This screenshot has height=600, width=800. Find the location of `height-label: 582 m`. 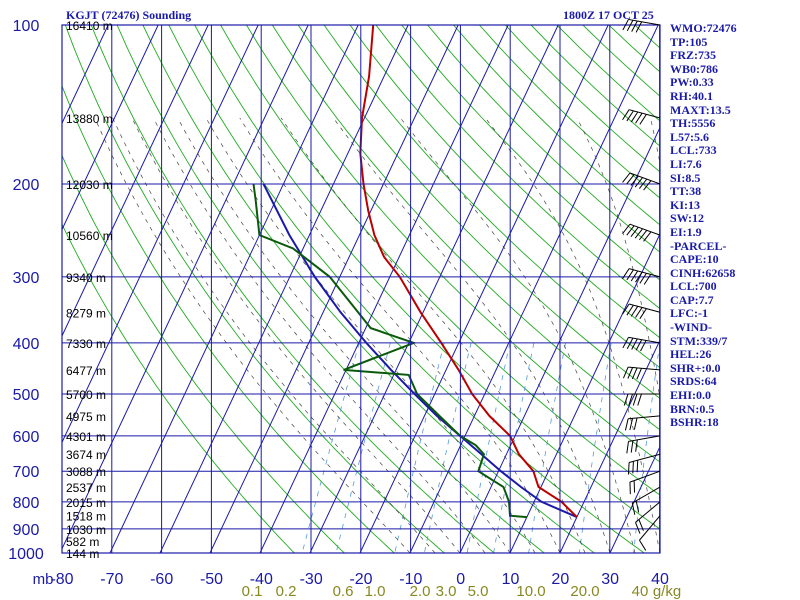

height-label: 582 m is located at coordinates (82, 542).